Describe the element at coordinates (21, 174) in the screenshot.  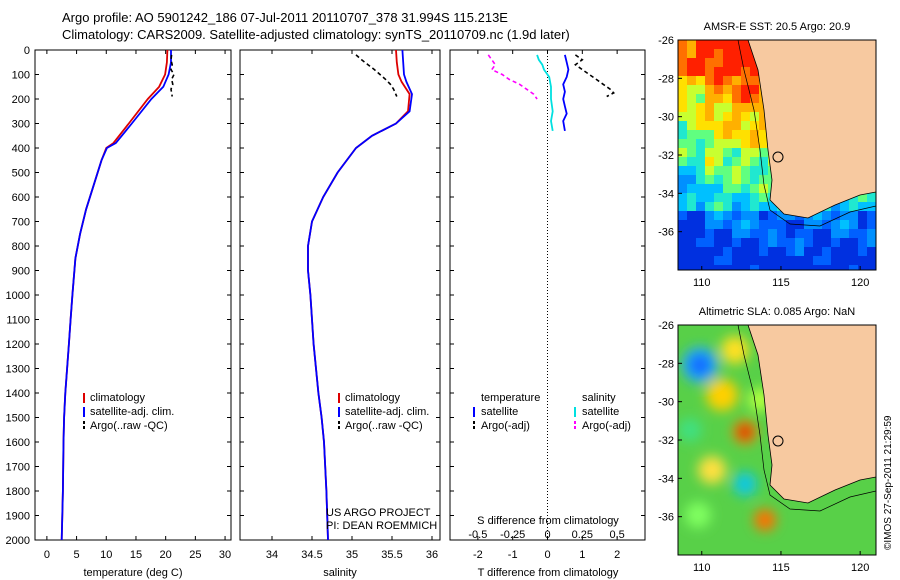
I see `ytick-label-temperature-5: 500` at that location.